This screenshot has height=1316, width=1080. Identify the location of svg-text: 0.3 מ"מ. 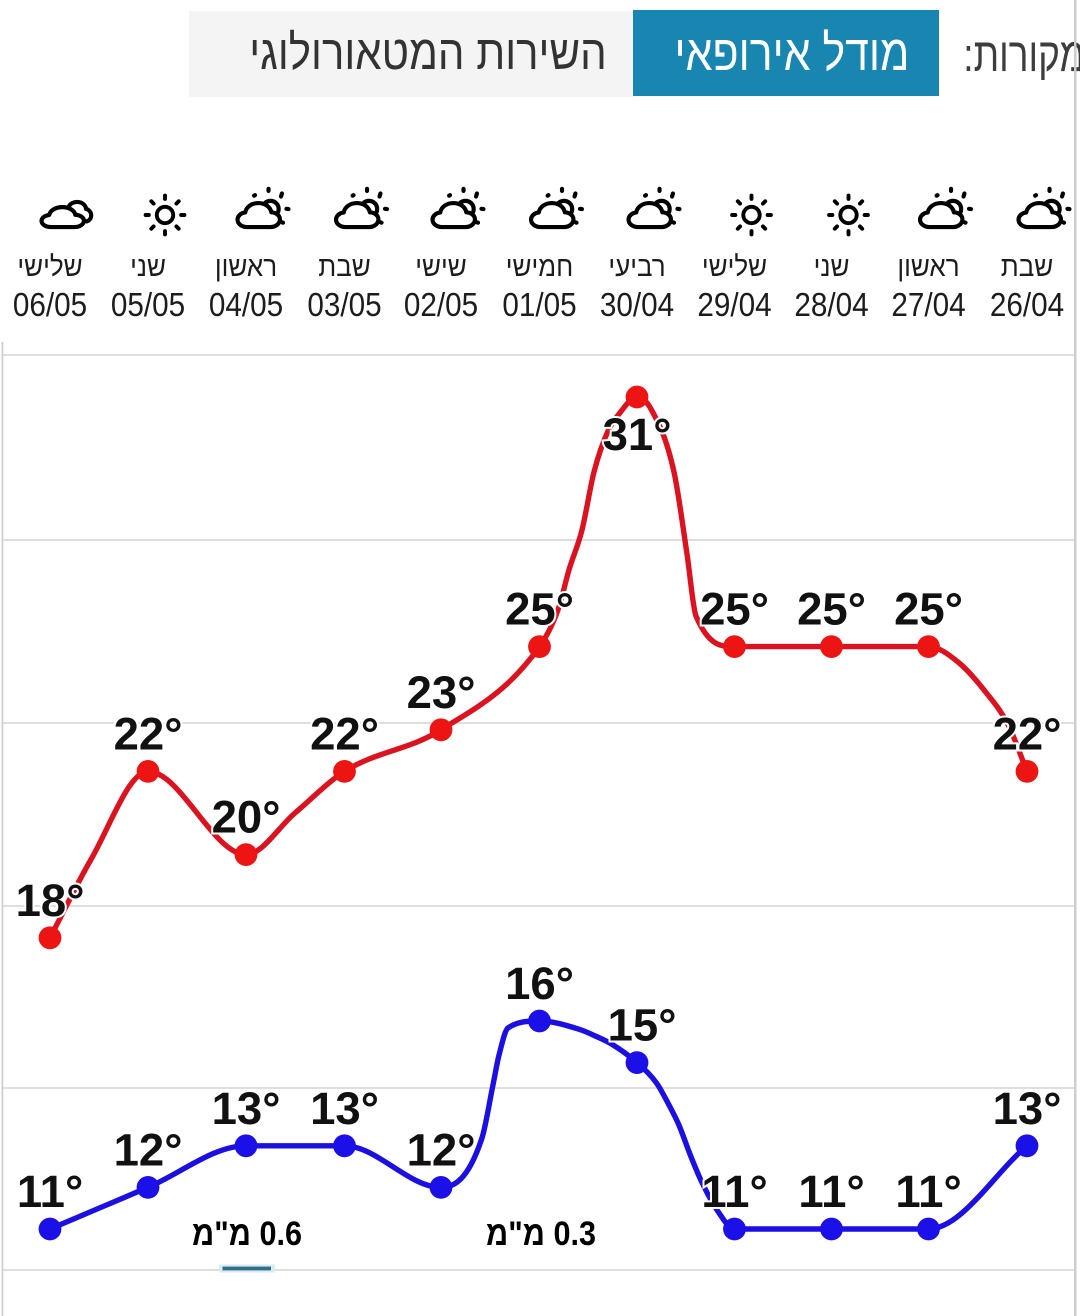
(541, 1233).